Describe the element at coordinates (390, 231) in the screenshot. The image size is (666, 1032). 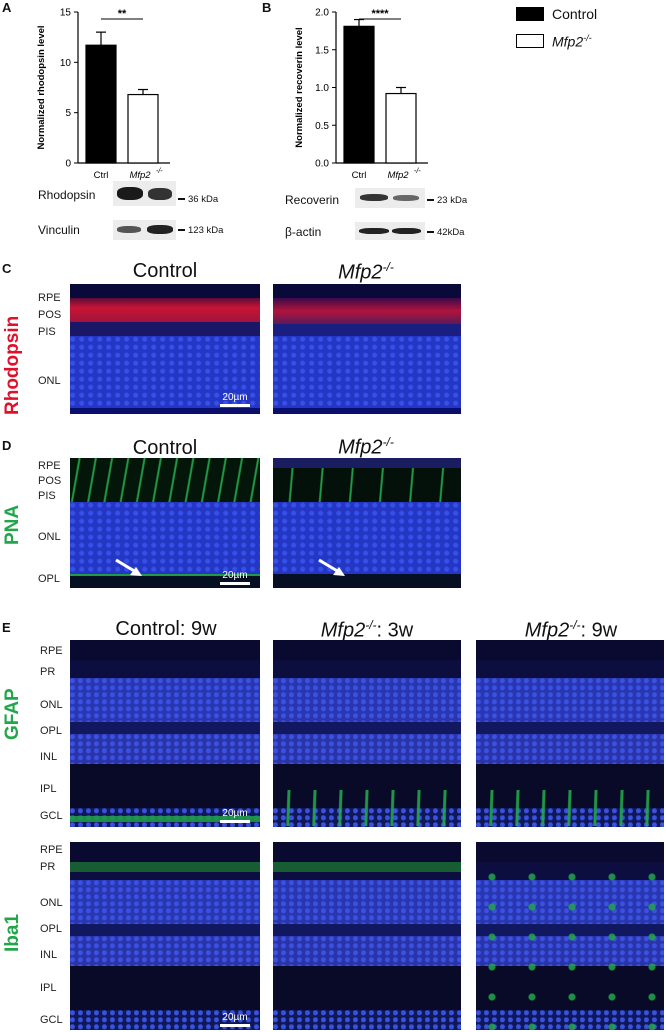
I see `blot-beta-actin` at that location.